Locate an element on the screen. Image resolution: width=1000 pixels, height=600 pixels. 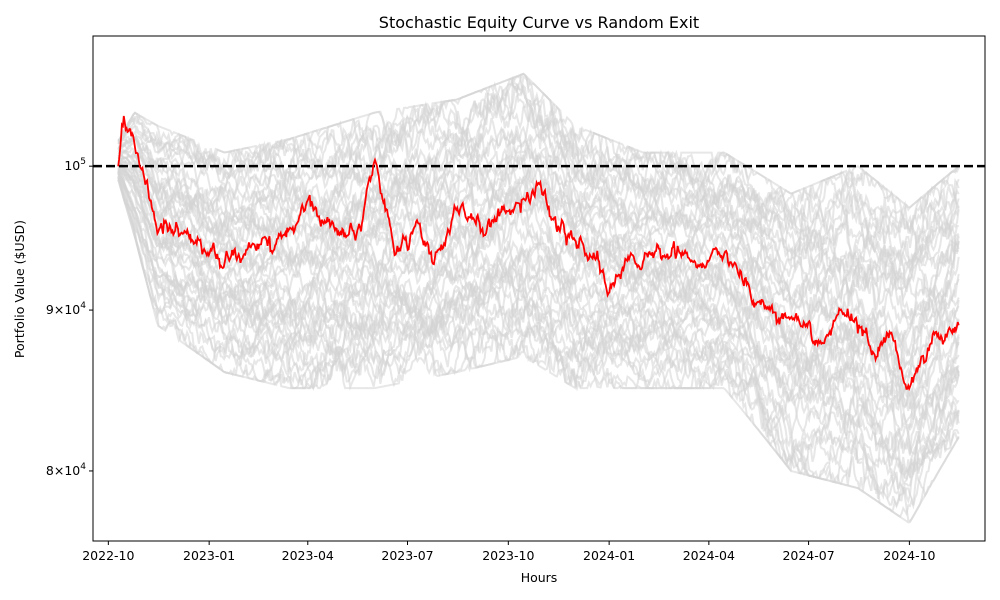
x-tick-label: 2023-04 is located at coordinates (308, 555).